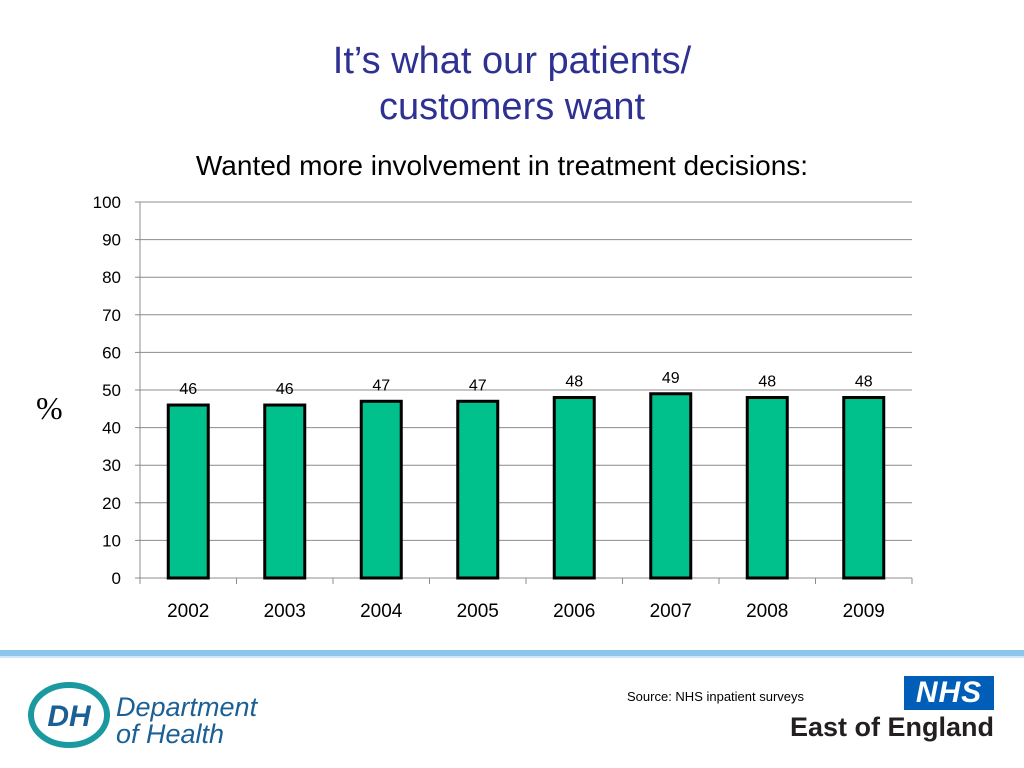 This screenshot has width=1024, height=768. I want to click on bar-2009, so click(864, 488).